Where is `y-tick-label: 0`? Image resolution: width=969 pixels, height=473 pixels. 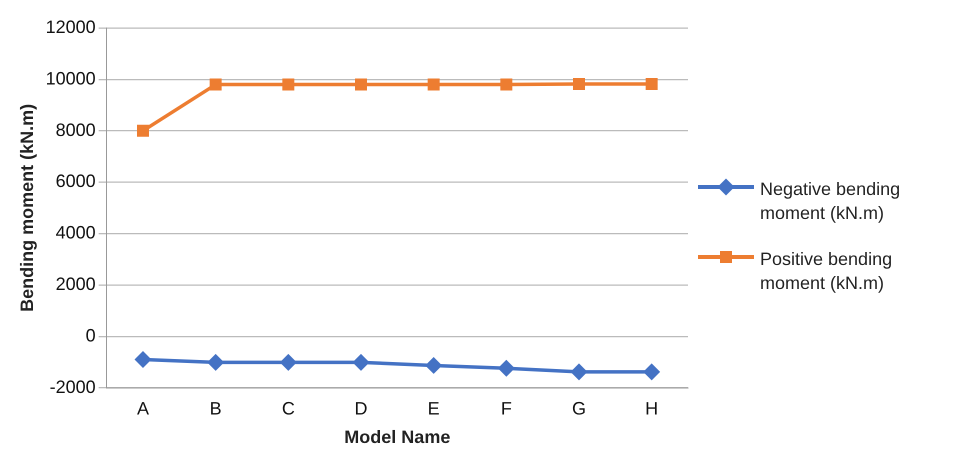 y-tick-label: 0 is located at coordinates (91, 335).